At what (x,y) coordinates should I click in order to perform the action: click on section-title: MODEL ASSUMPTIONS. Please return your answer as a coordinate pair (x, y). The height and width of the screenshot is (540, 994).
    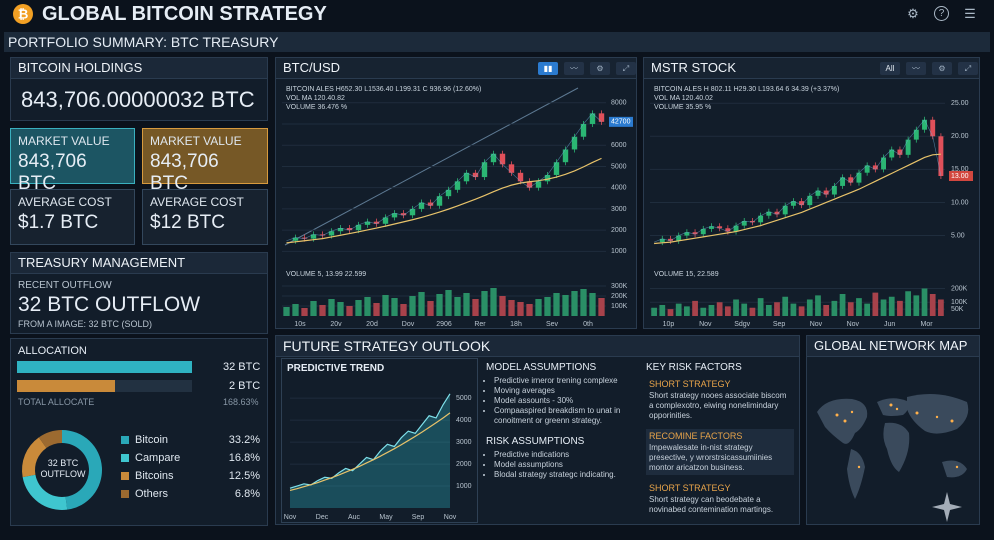
    Looking at the image, I should click on (541, 367).